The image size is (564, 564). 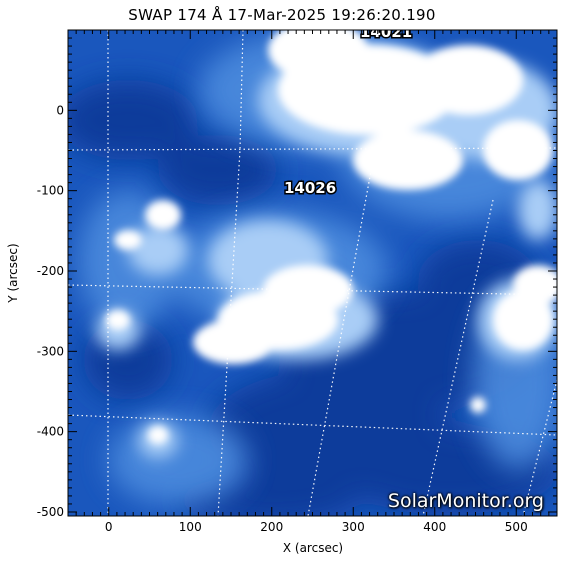 I want to click on tick-label: 100, so click(x=190, y=527).